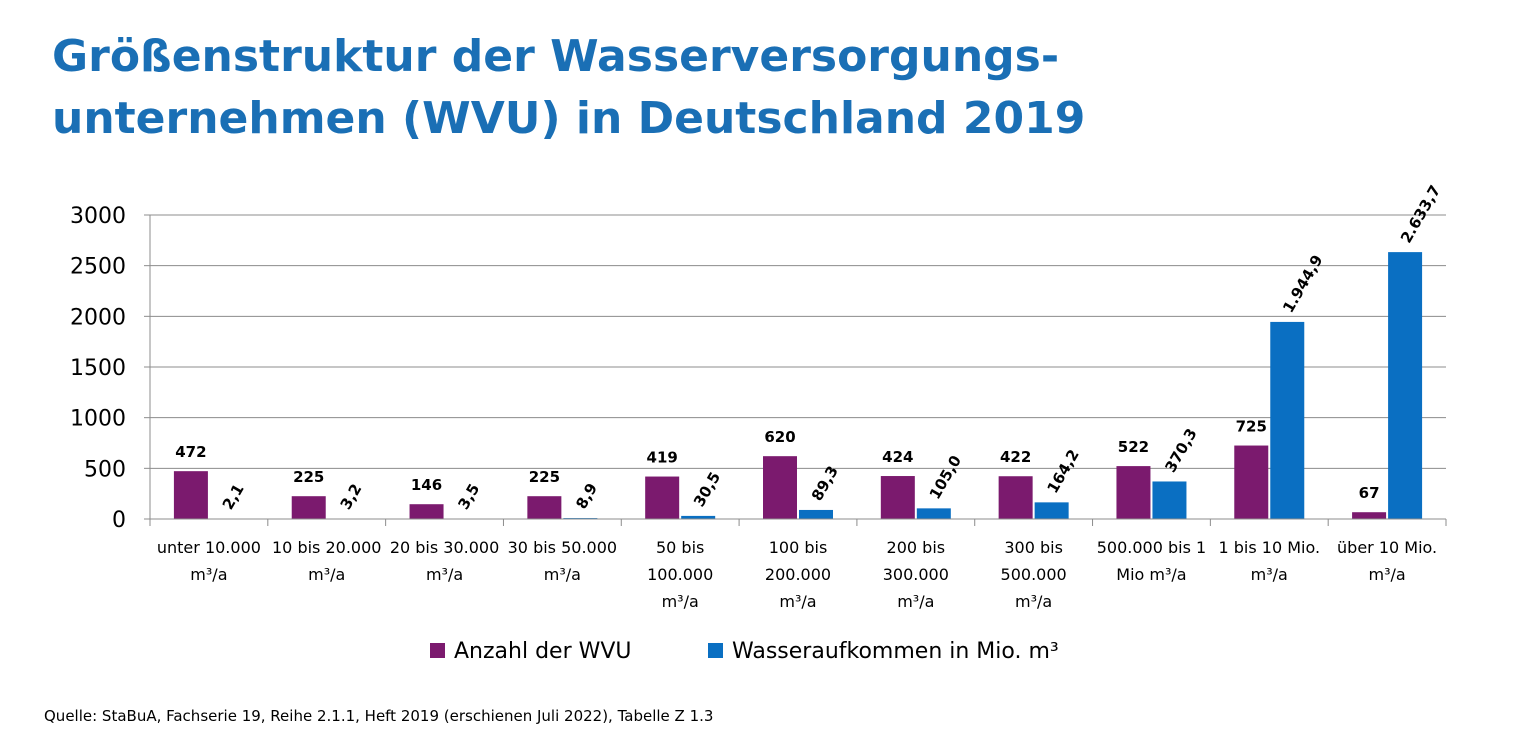 Image resolution: width=1527 pixels, height=749 pixels. What do you see at coordinates (897, 457) in the screenshot?
I see `data-label-anzahl: 424` at bounding box center [897, 457].